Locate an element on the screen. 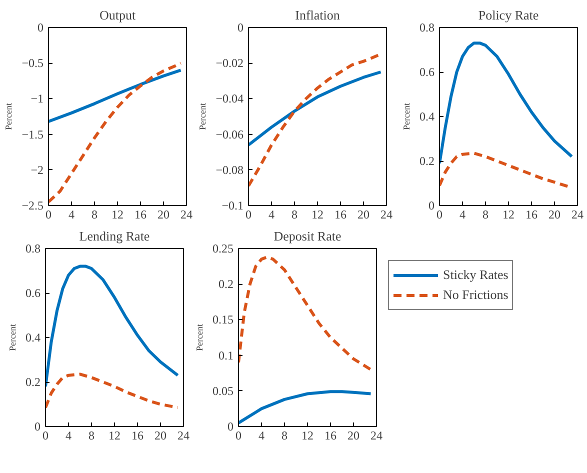 This screenshot has height=473, width=587. chart-title: Policy Rate is located at coordinates (508, 15).